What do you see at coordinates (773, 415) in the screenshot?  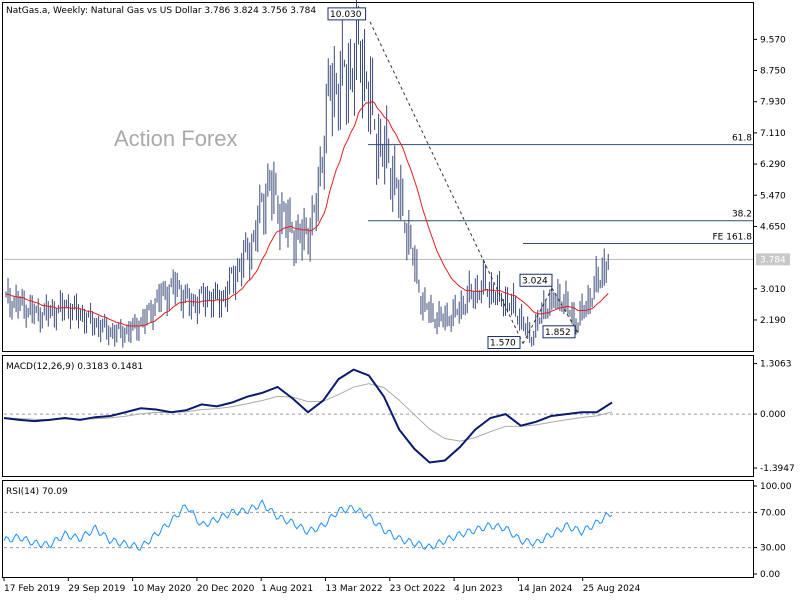 I see `macd-tick-label: 0.000` at bounding box center [773, 415].